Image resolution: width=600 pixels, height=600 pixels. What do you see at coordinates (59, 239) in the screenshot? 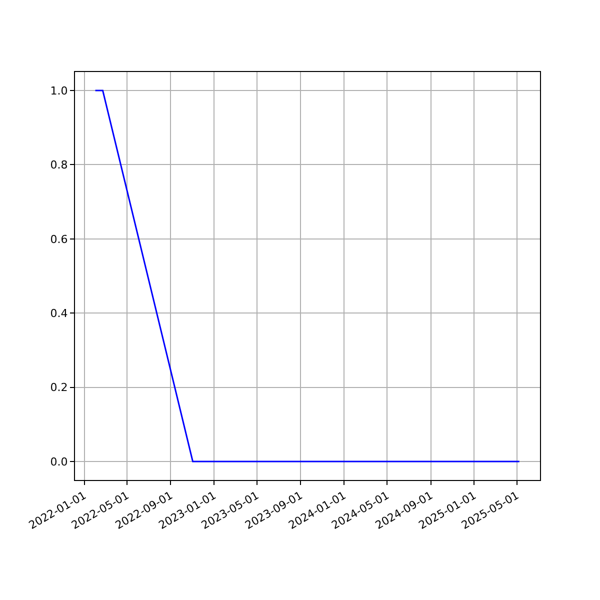
I see `y-tick-label: 0.6` at bounding box center [59, 239].